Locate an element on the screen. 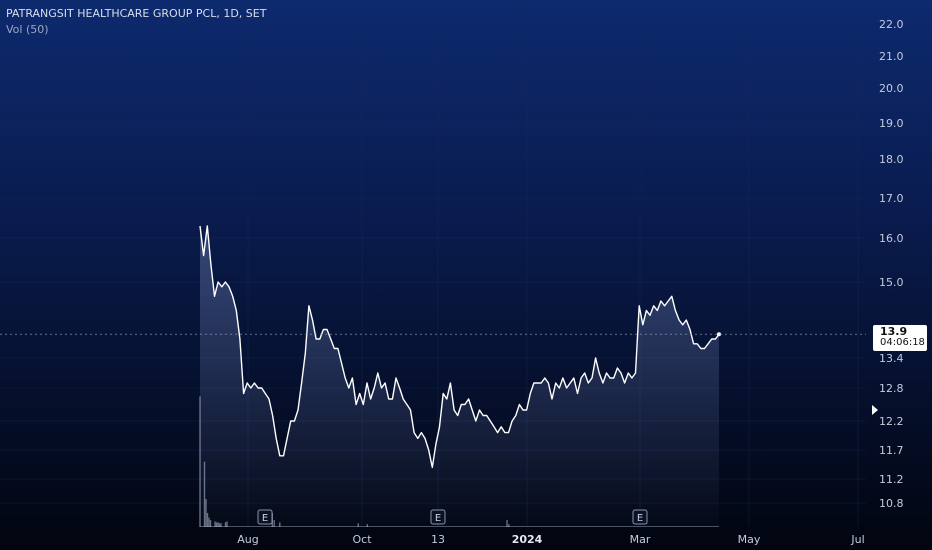 Image resolution: width=932 pixels, height=550 pixels. price-tick-label: 18.0 is located at coordinates (891, 159).